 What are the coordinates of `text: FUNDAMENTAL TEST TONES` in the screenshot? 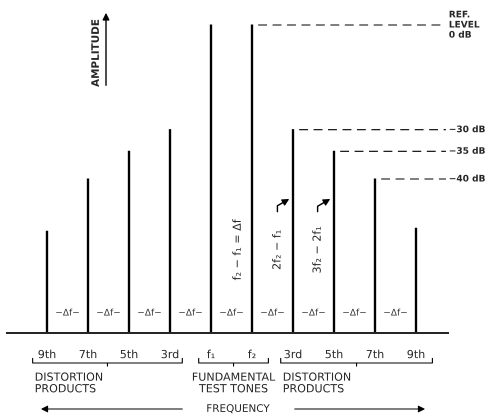 It's located at (234, 382).